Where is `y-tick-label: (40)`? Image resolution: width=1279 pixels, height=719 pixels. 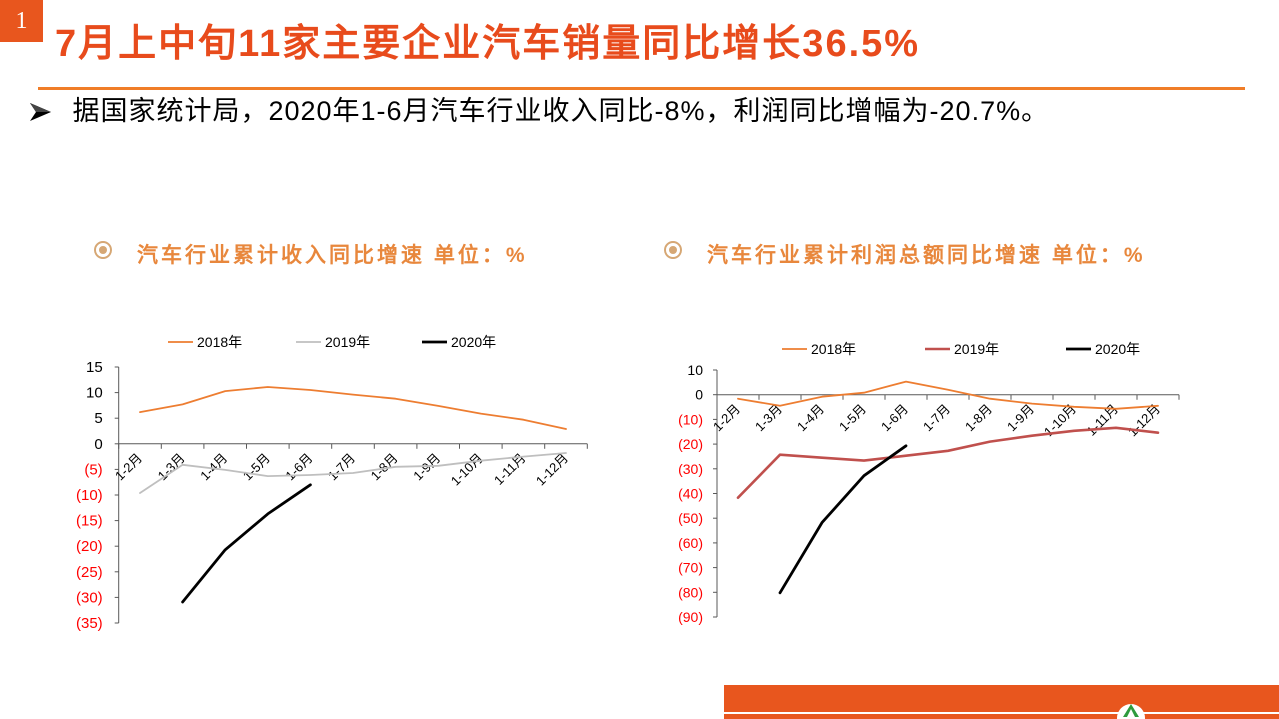 y-tick-label: (40) is located at coordinates (690, 494).